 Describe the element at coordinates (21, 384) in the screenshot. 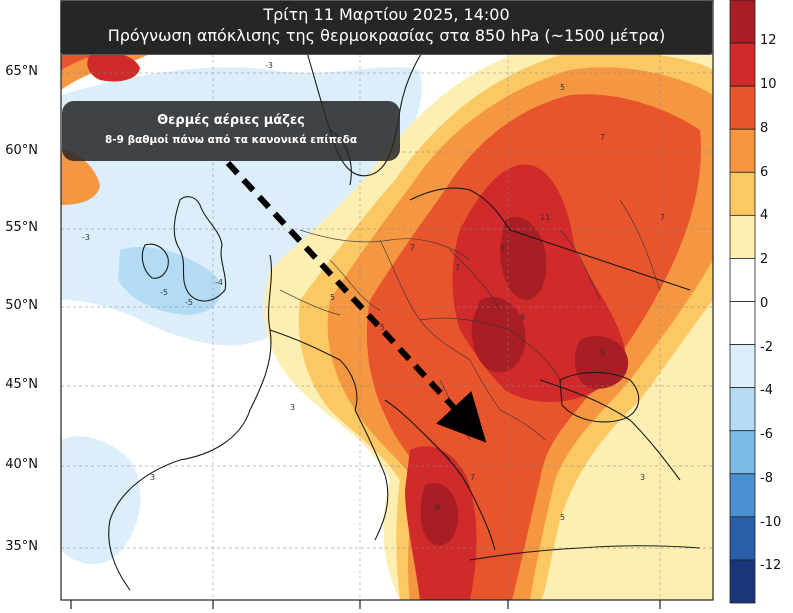

I see `lat-label-45n: 45°N` at that location.